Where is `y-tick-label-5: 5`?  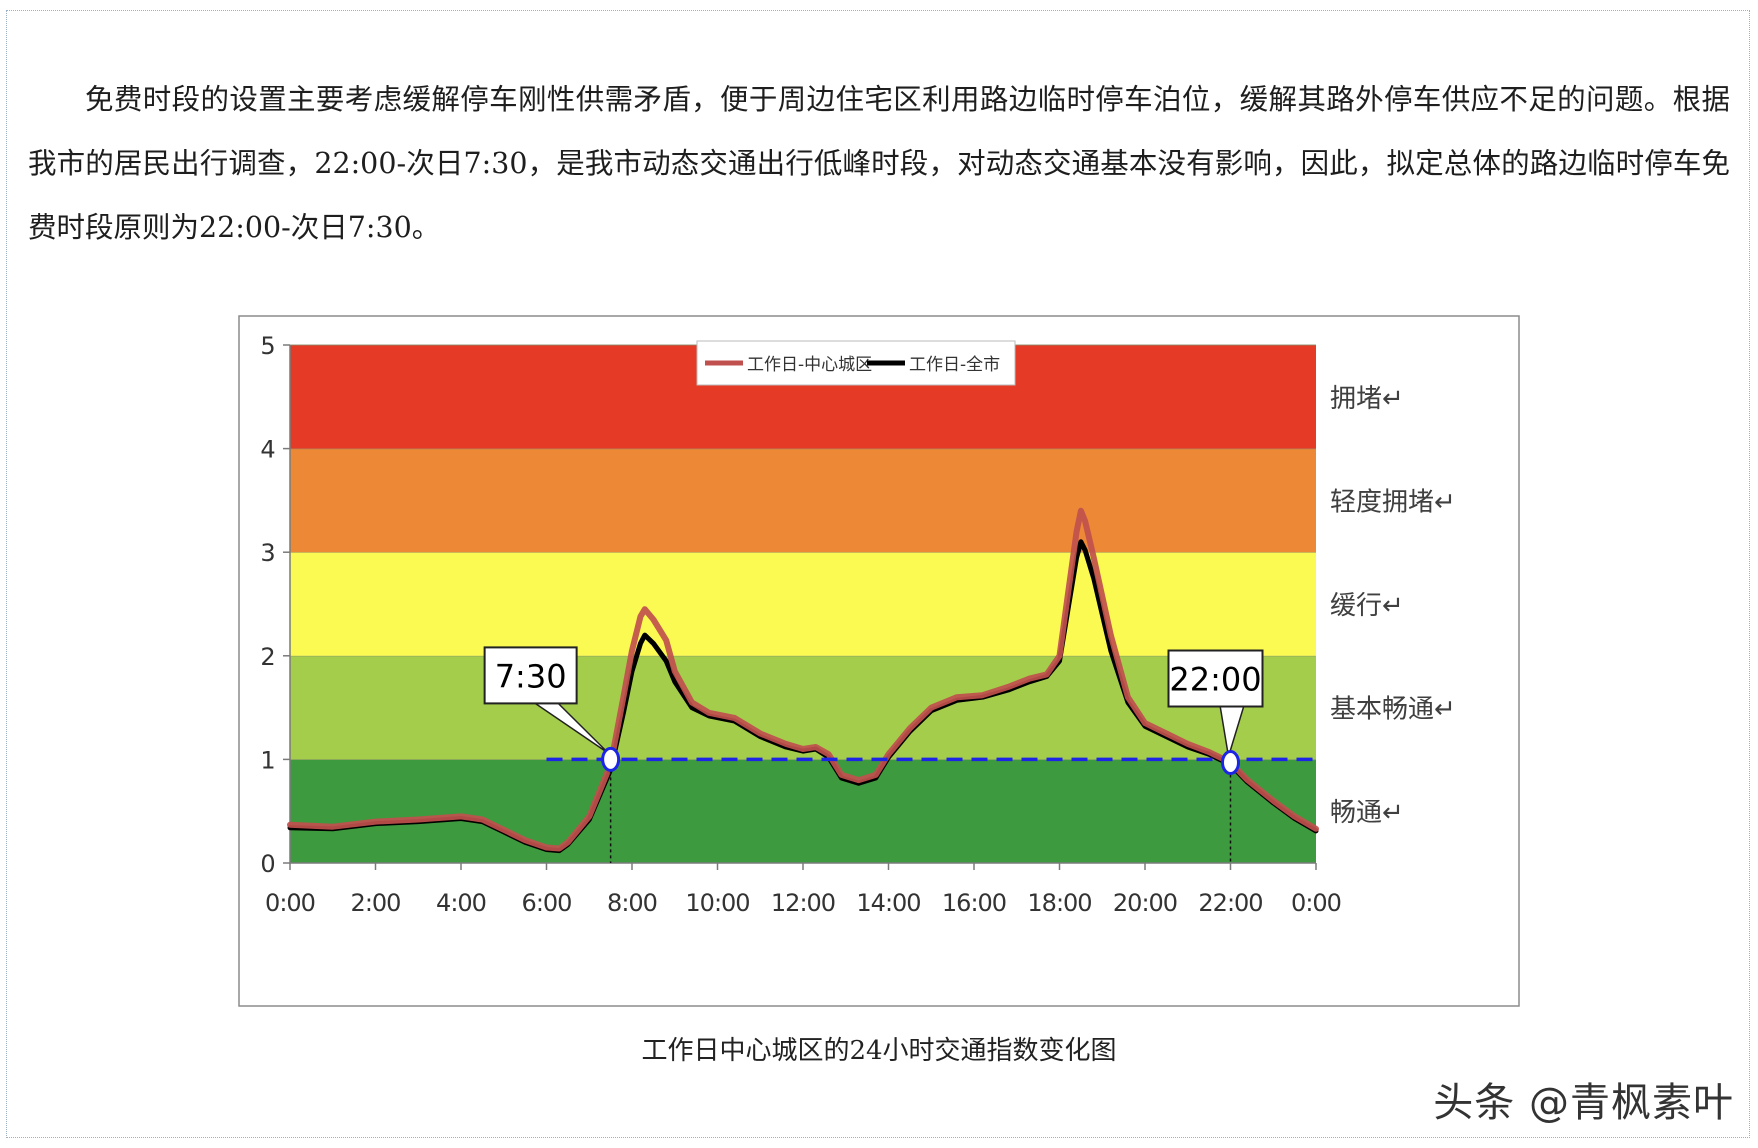 y-tick-label-5: 5 is located at coordinates (267, 346).